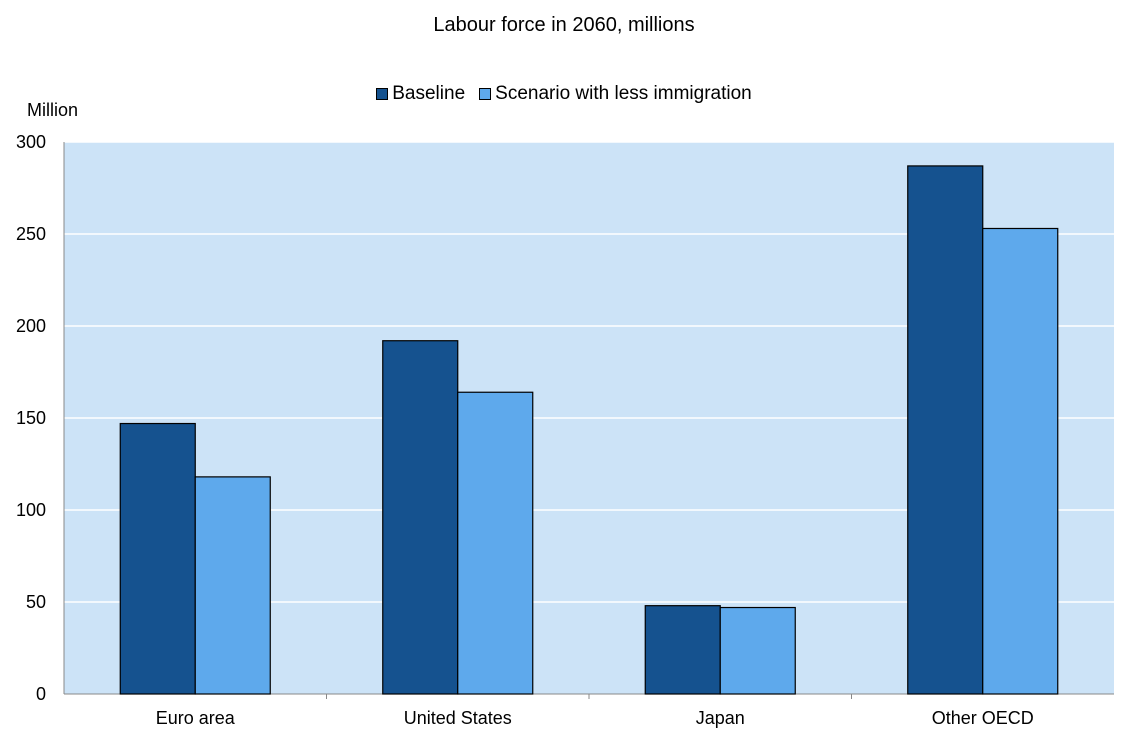 Image resolution: width=1128 pixels, height=742 pixels. Describe the element at coordinates (564, 25) in the screenshot. I see `chart-title: Labour force in 2060, millions` at that location.